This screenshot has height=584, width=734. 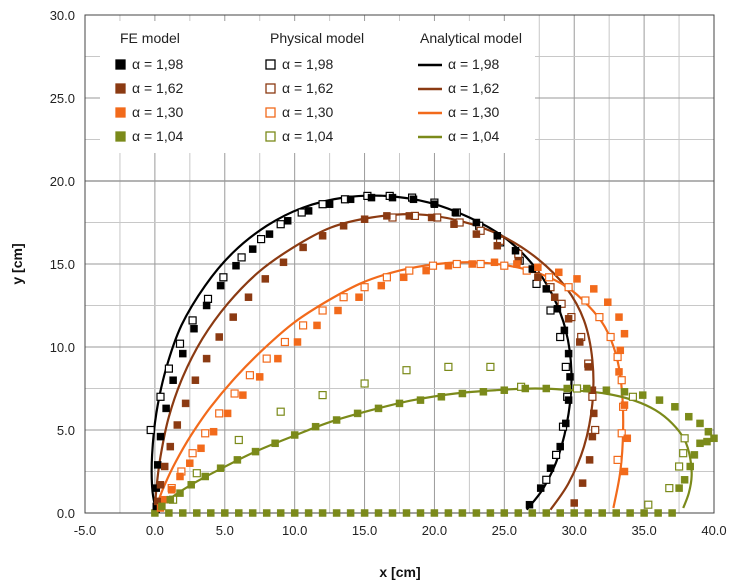 I want to click on x-axis-title: x [cm], so click(x=399, y=572).